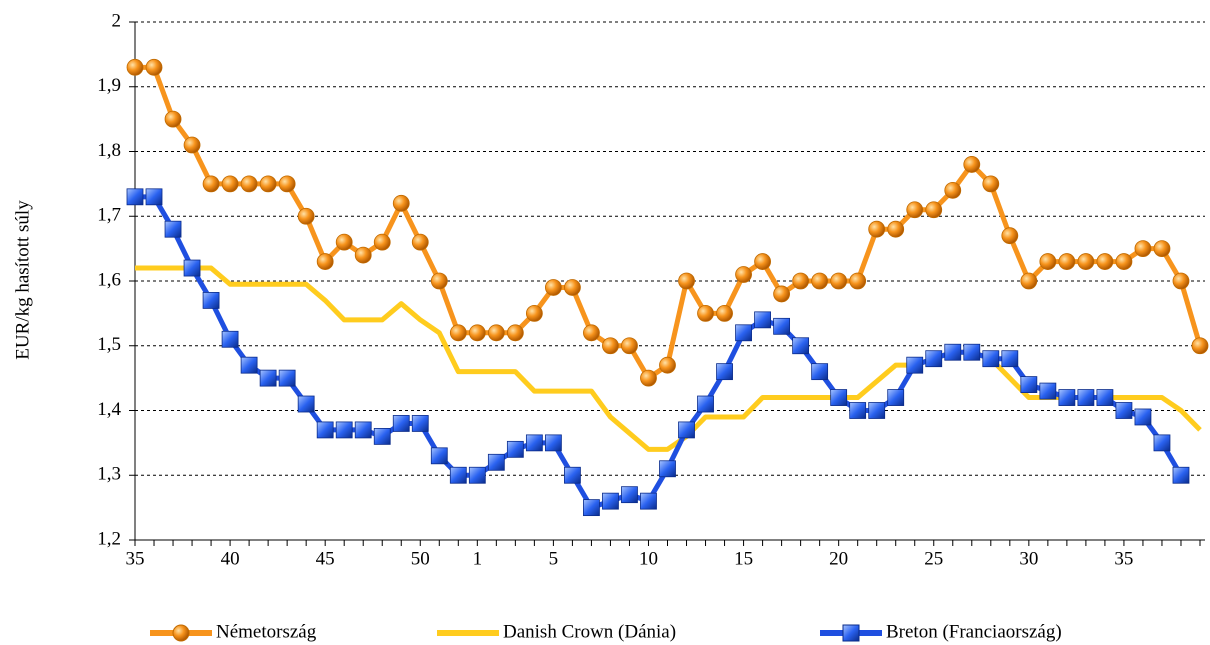 Image resolution: width=1210 pixels, height=645 pixels. I want to click on legend-label: Németország, so click(266, 631).